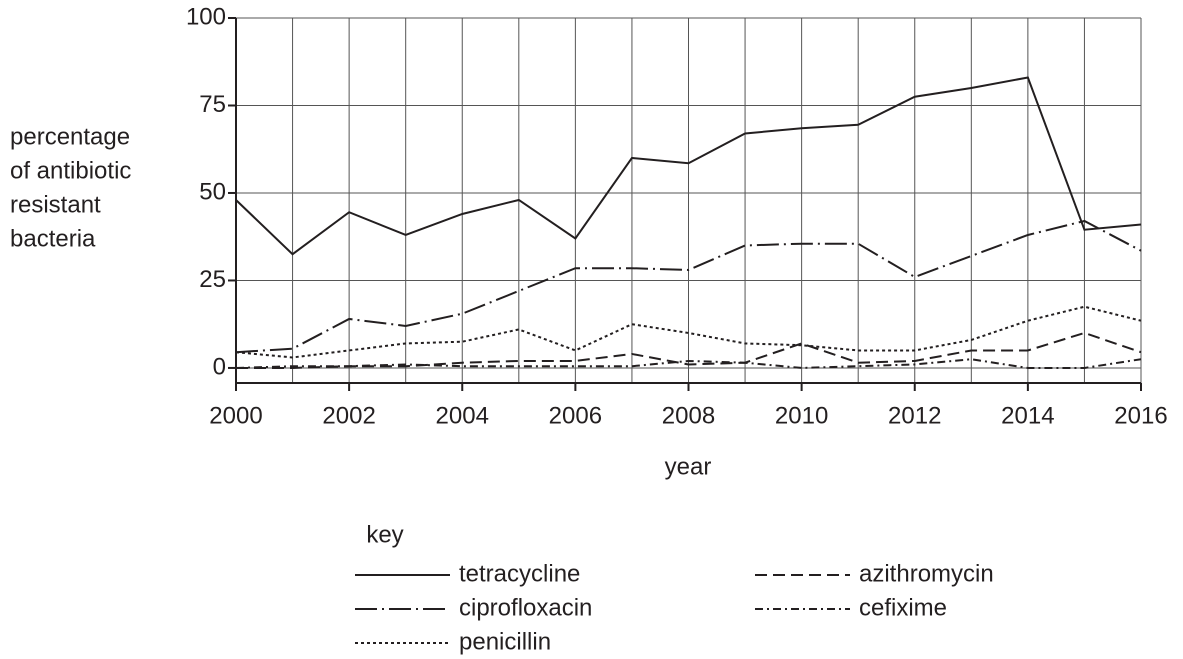 Image resolution: width=1183 pixels, height=659 pixels. Describe the element at coordinates (219, 366) in the screenshot. I see `y-tick-label: 0` at that location.